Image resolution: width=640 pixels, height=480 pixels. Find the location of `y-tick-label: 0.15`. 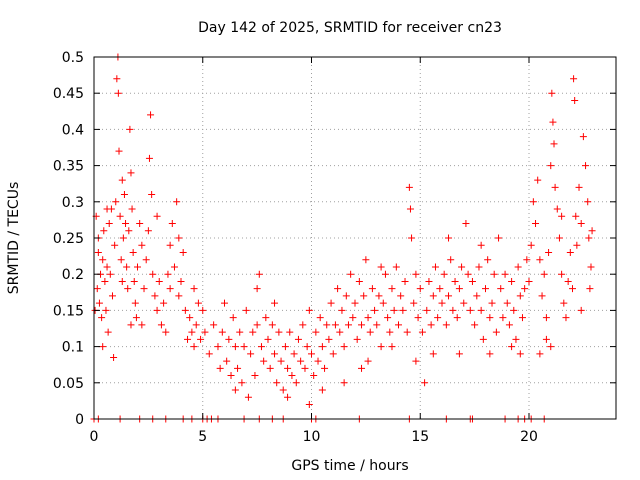

y-tick-label: 0.15 is located at coordinates (68, 311).